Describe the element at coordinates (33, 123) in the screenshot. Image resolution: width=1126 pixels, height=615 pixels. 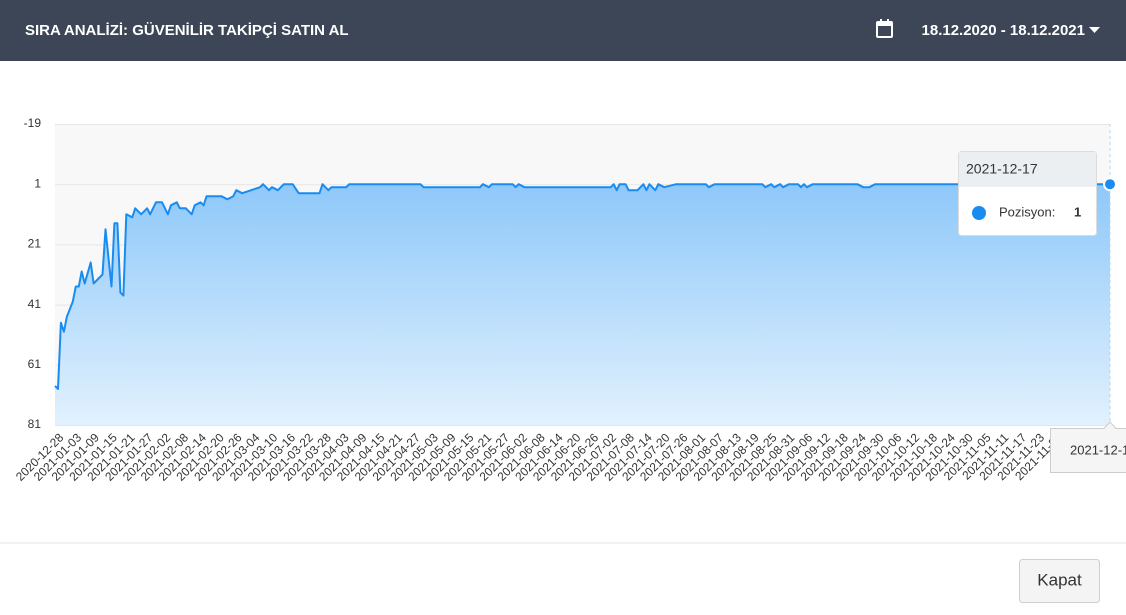
I see `y-tick-label: -19` at that location.